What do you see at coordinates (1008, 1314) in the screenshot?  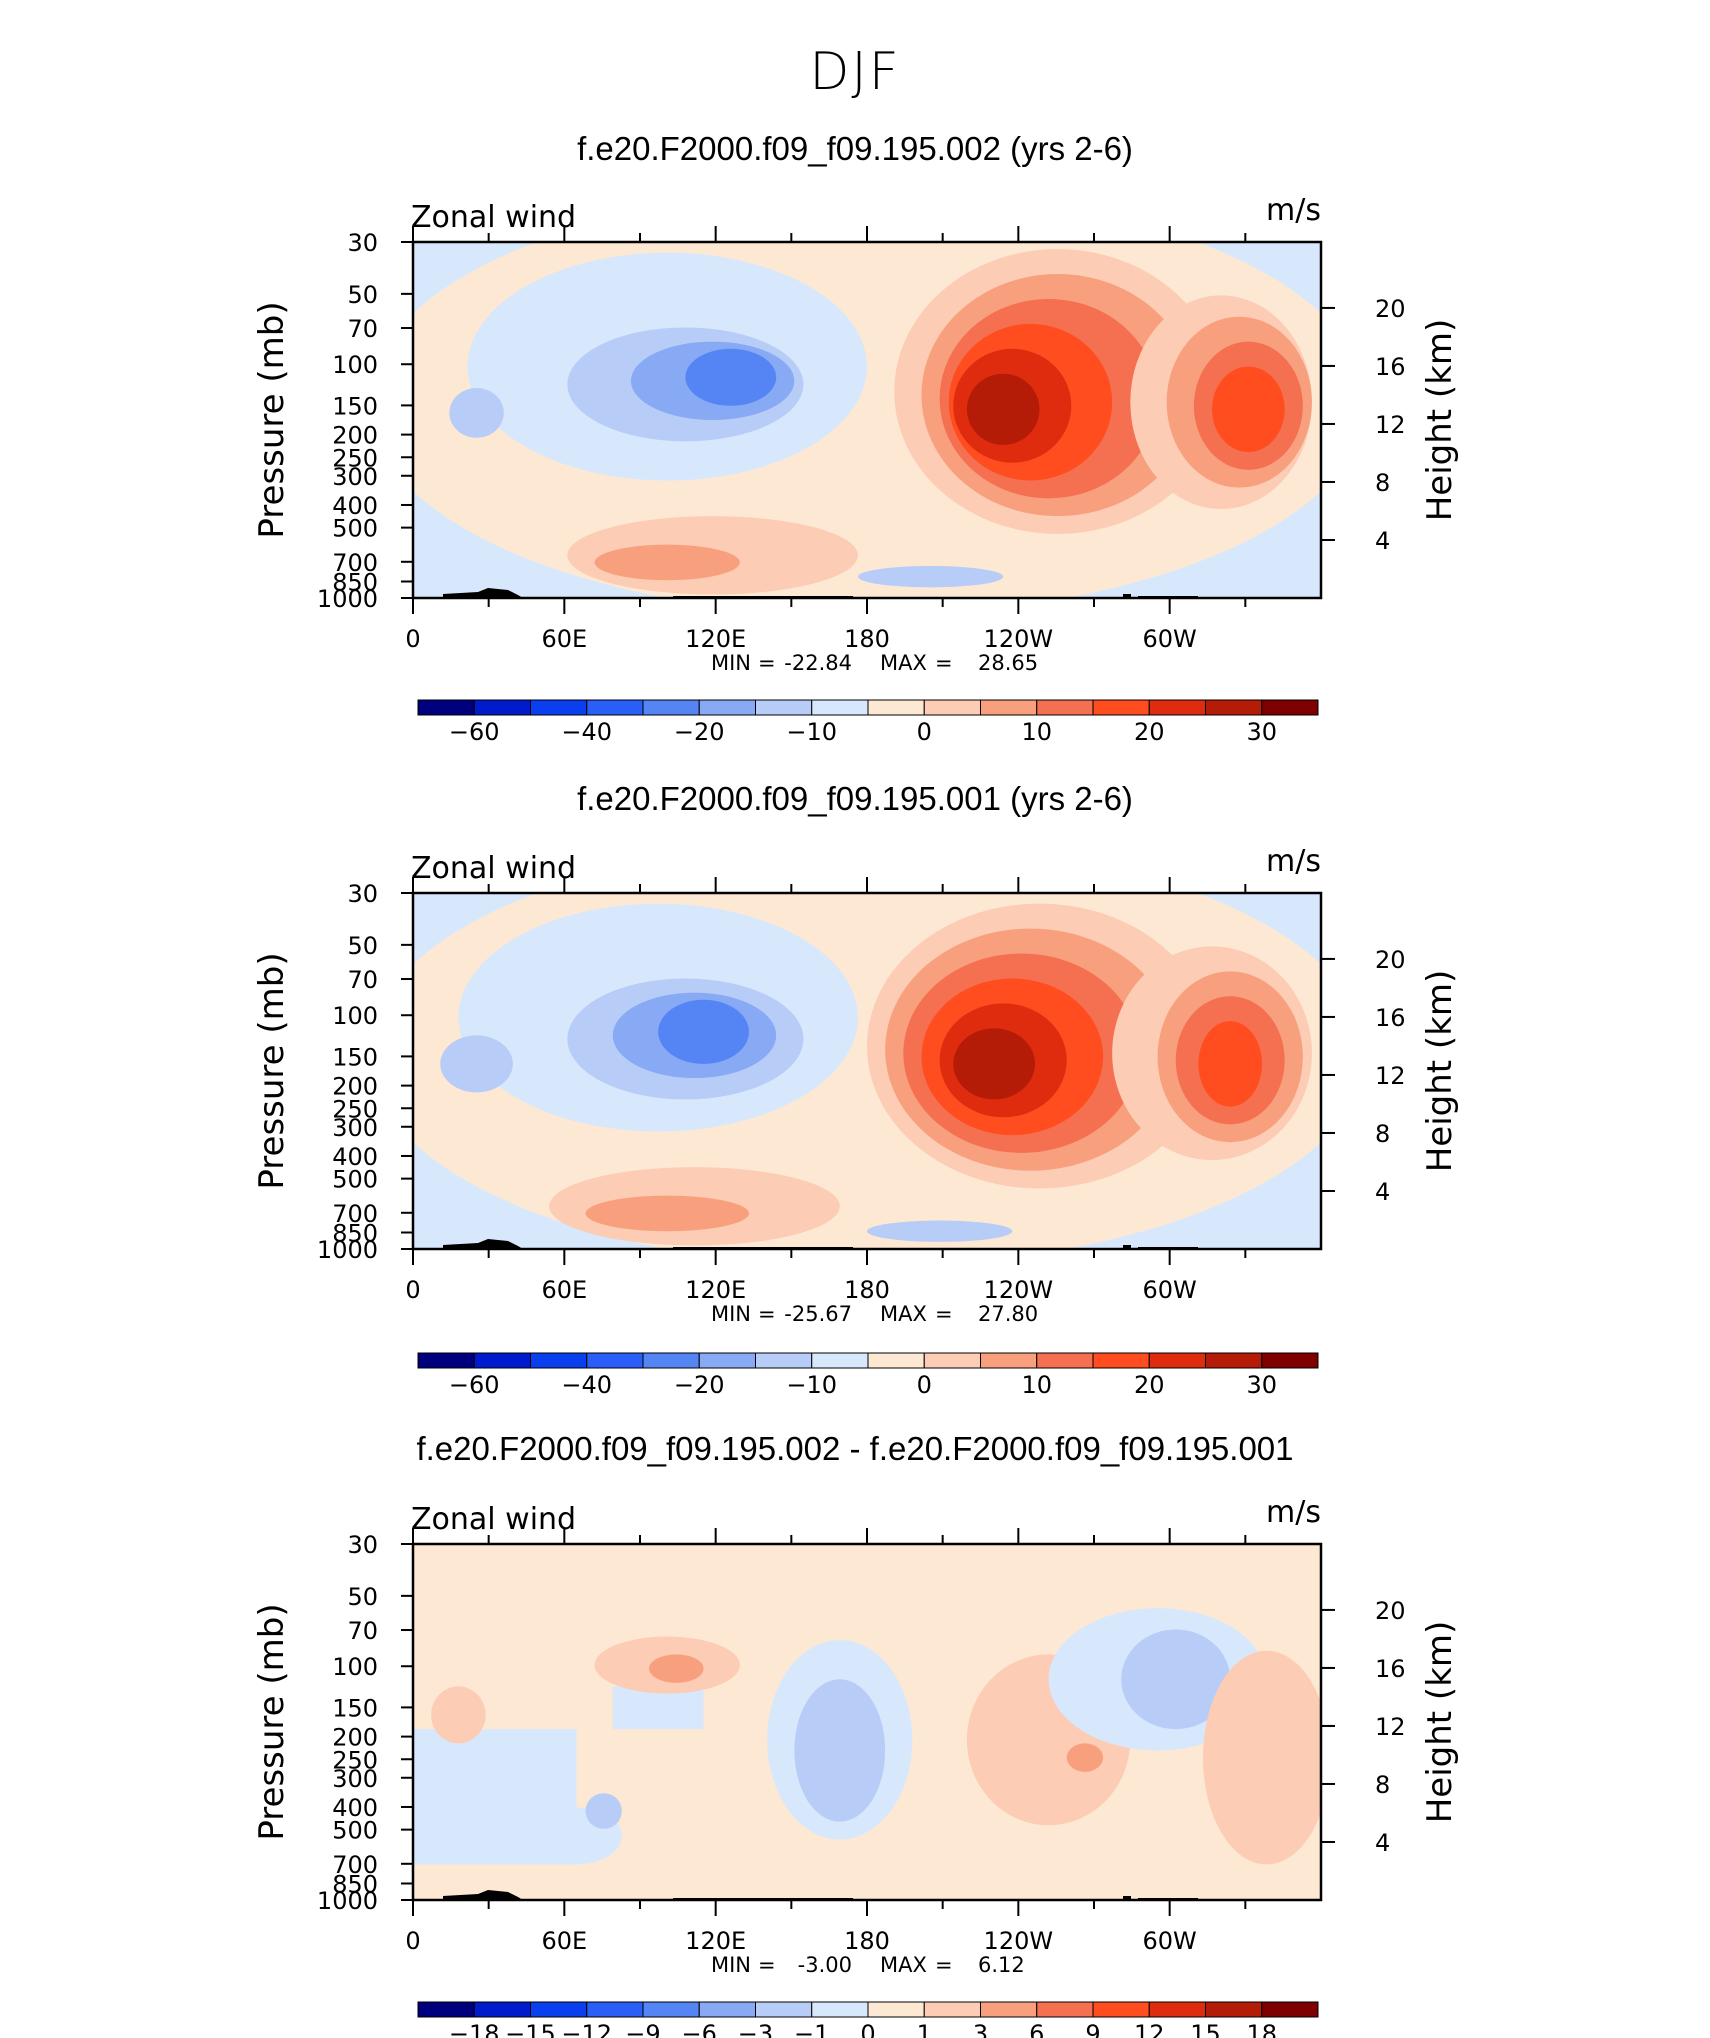 I see `max-value: 27.80` at bounding box center [1008, 1314].